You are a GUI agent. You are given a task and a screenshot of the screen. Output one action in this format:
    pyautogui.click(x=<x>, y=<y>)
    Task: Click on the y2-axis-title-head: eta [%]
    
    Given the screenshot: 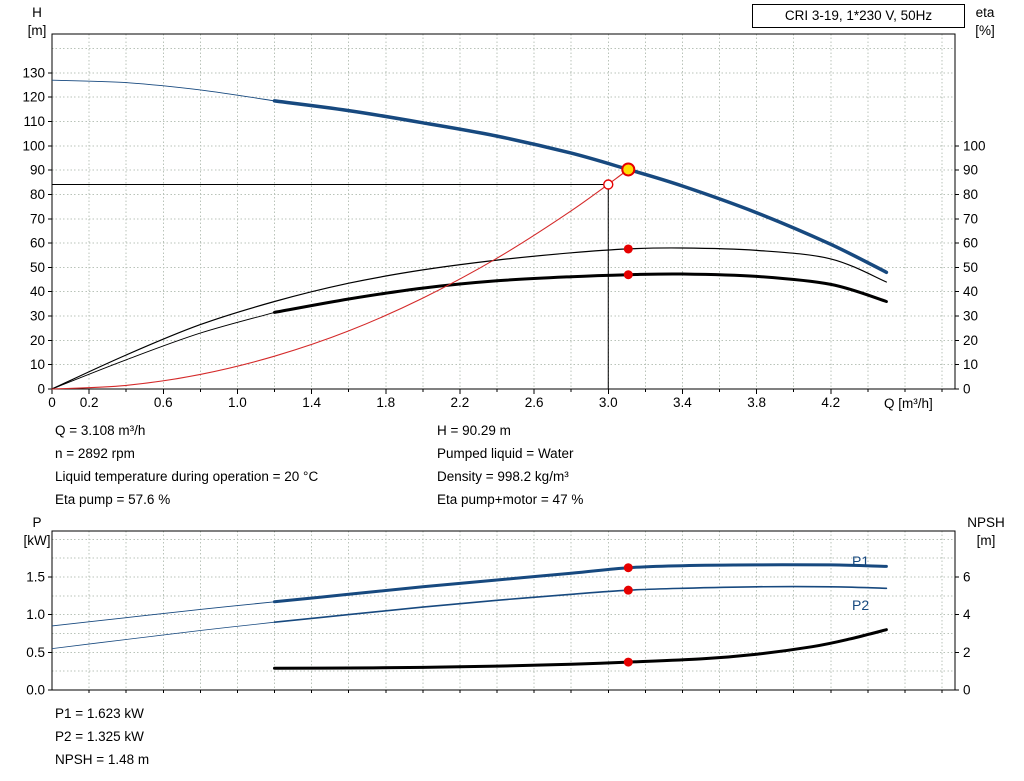 What is the action you would take?
    pyautogui.click(x=985, y=22)
    